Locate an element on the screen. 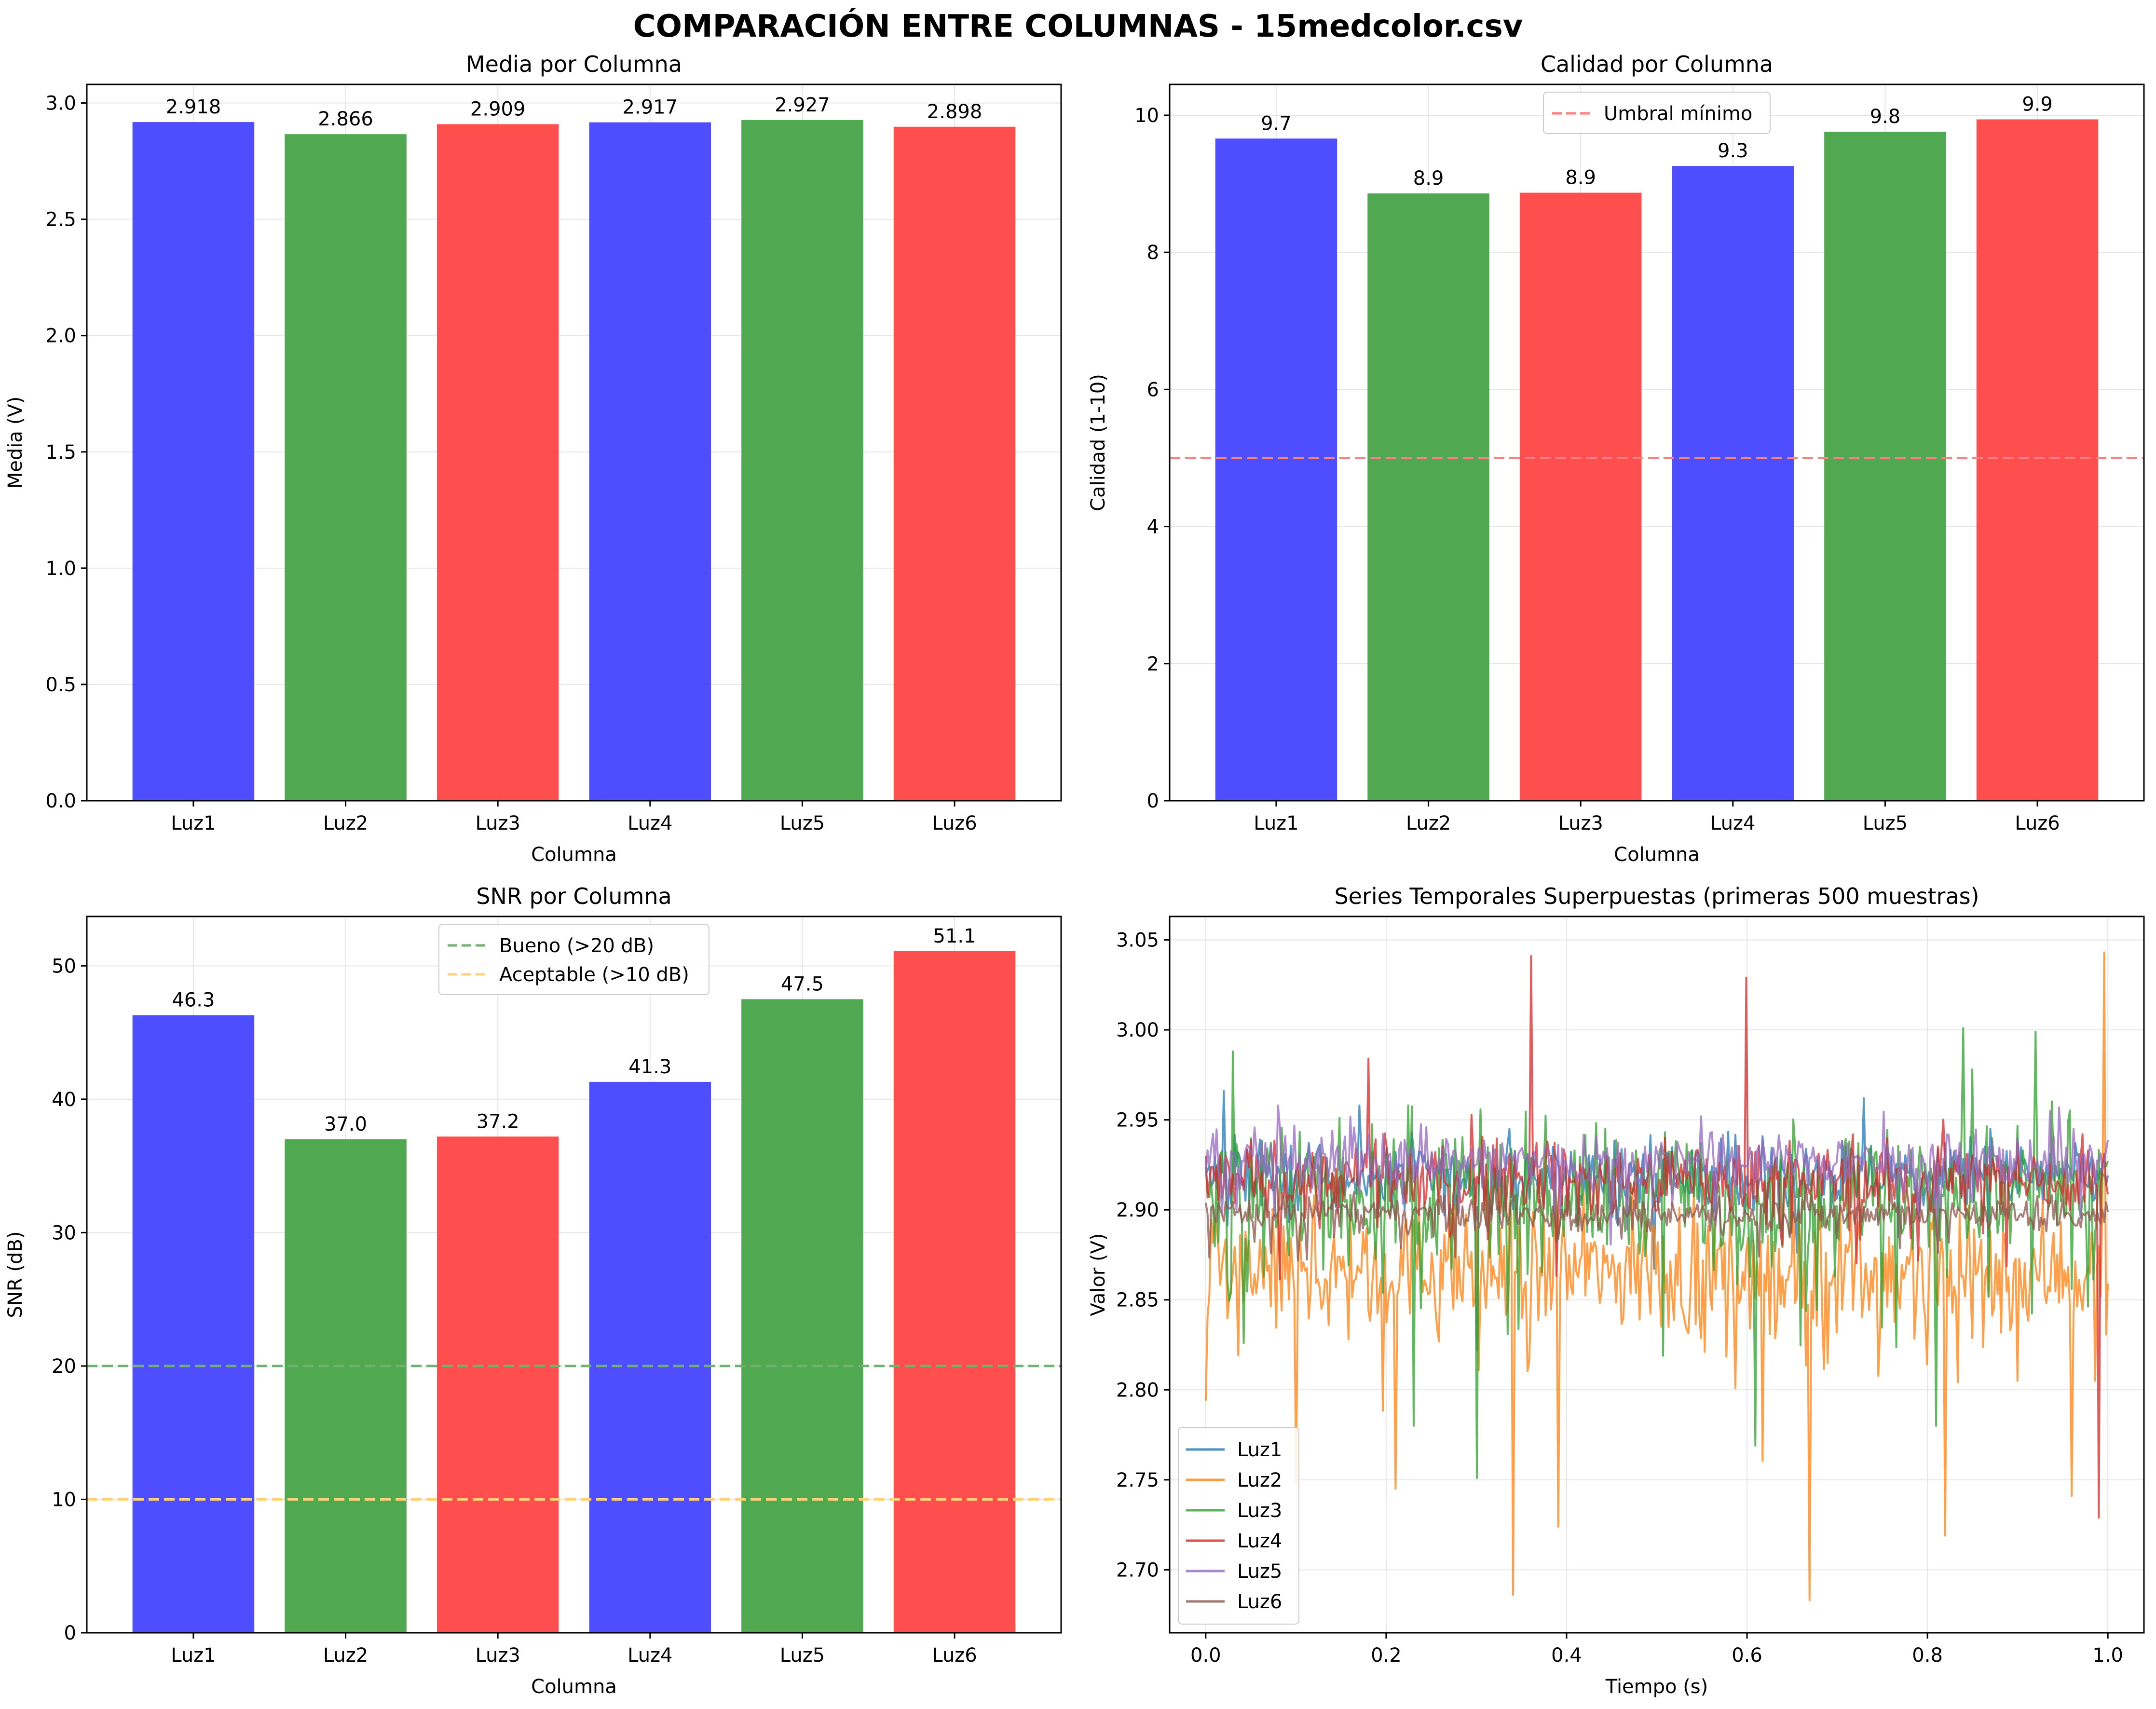 The height and width of the screenshot is (1709, 2156). legend-label: Luz1 is located at coordinates (1259, 1450).